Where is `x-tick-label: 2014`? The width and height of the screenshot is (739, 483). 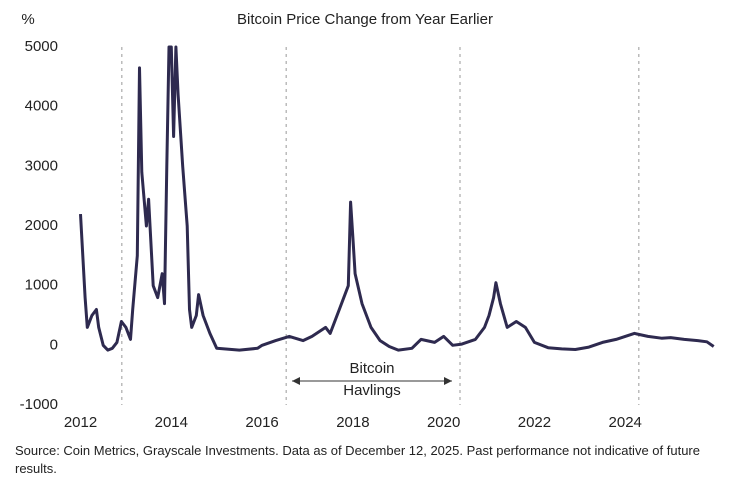
x-tick-label: 2014 is located at coordinates (171, 422).